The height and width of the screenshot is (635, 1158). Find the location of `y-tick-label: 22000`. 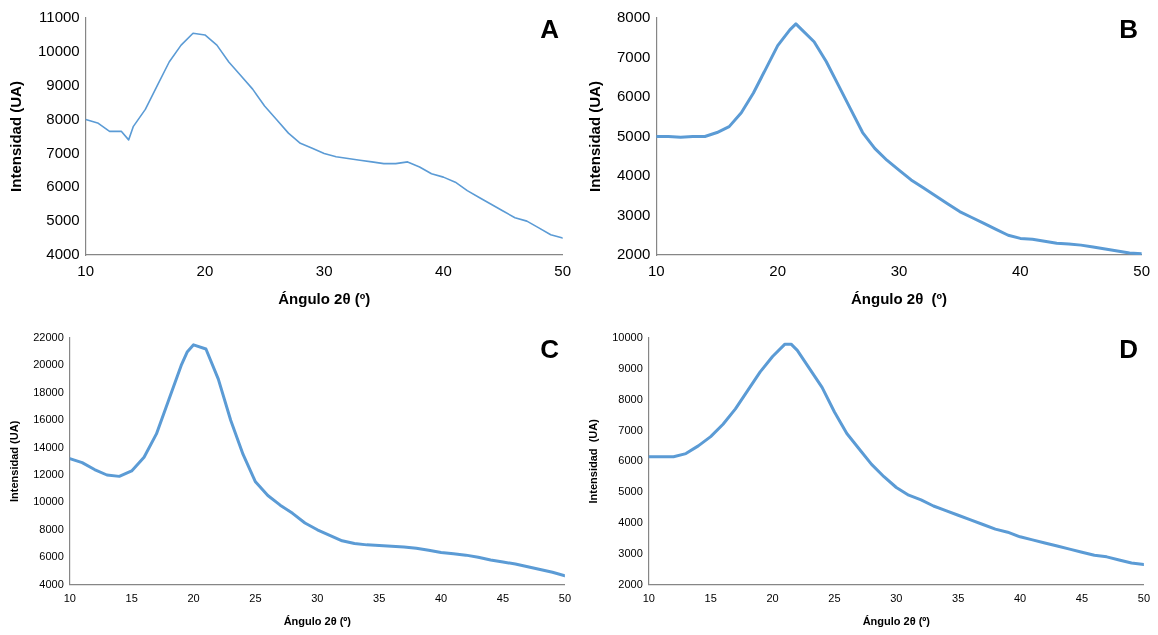

y-tick-label: 22000 is located at coordinates (48, 337).